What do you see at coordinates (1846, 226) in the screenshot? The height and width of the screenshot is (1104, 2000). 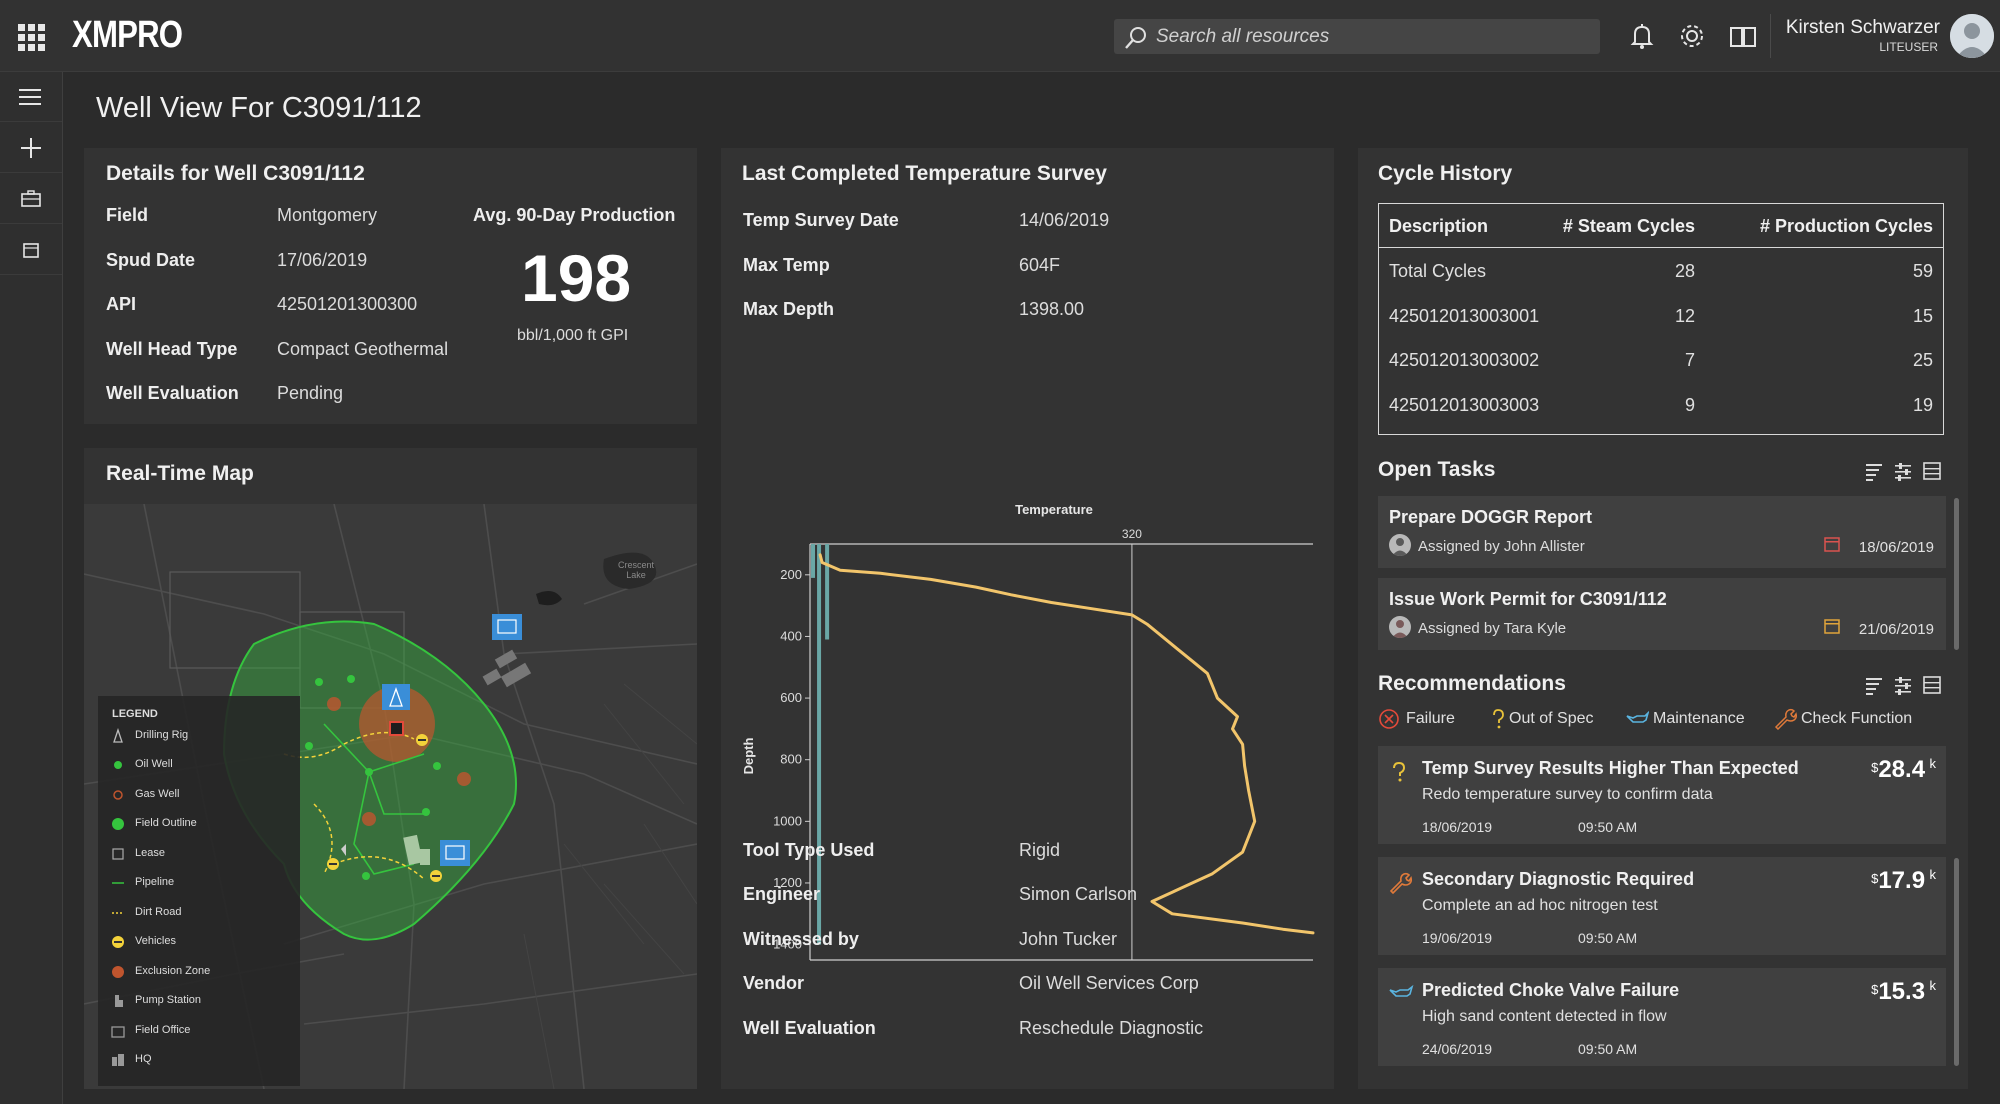 I see `column-header: # Production Cycles` at bounding box center [1846, 226].